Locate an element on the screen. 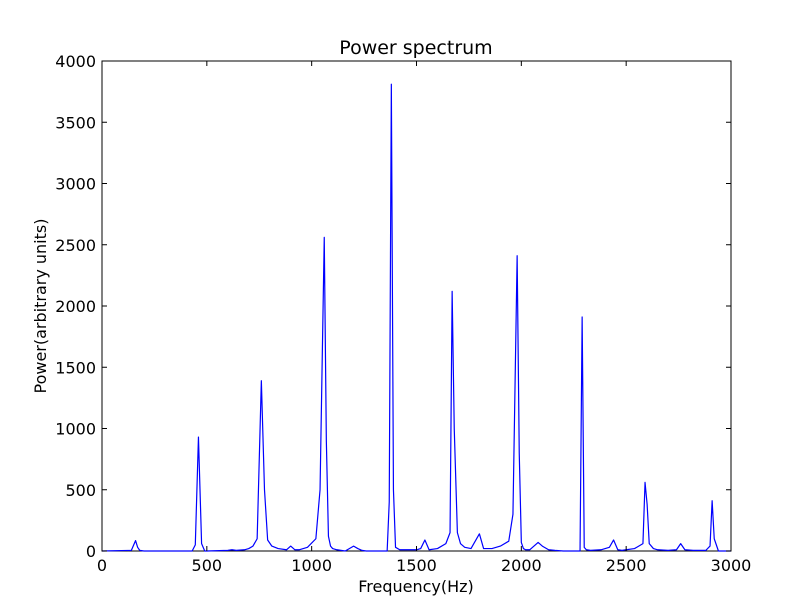  y-axis-label: Power(arbitrary units) is located at coordinates (40, 306).